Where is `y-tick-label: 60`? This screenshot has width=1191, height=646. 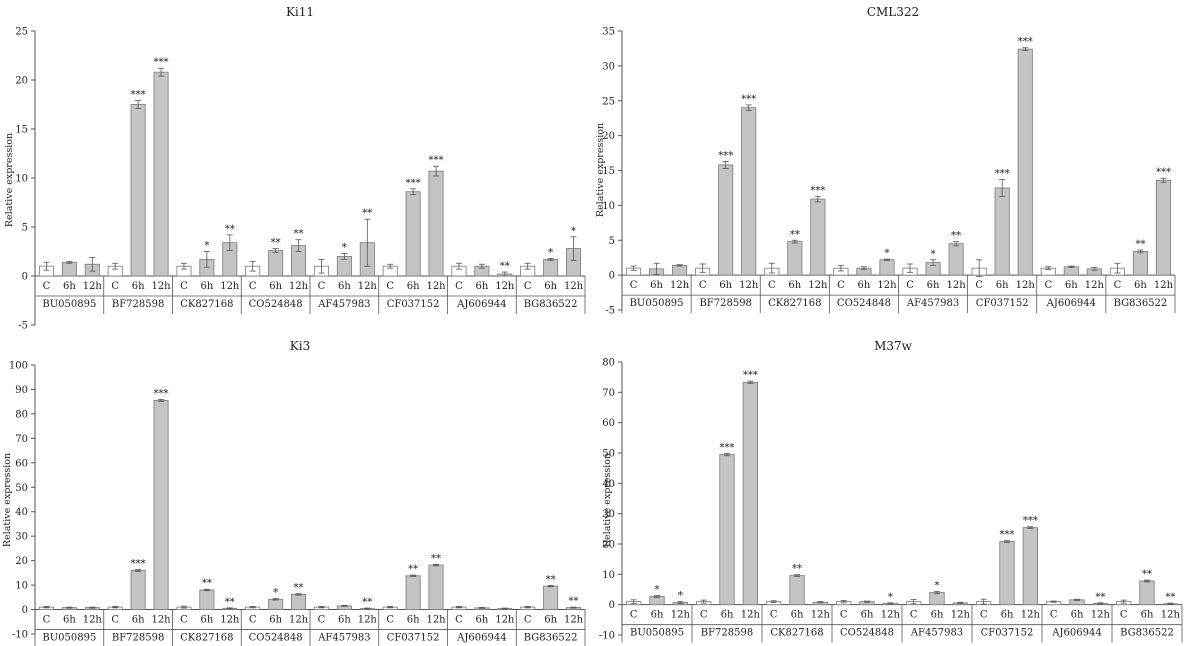 y-tick-label: 60 is located at coordinates (608, 423).